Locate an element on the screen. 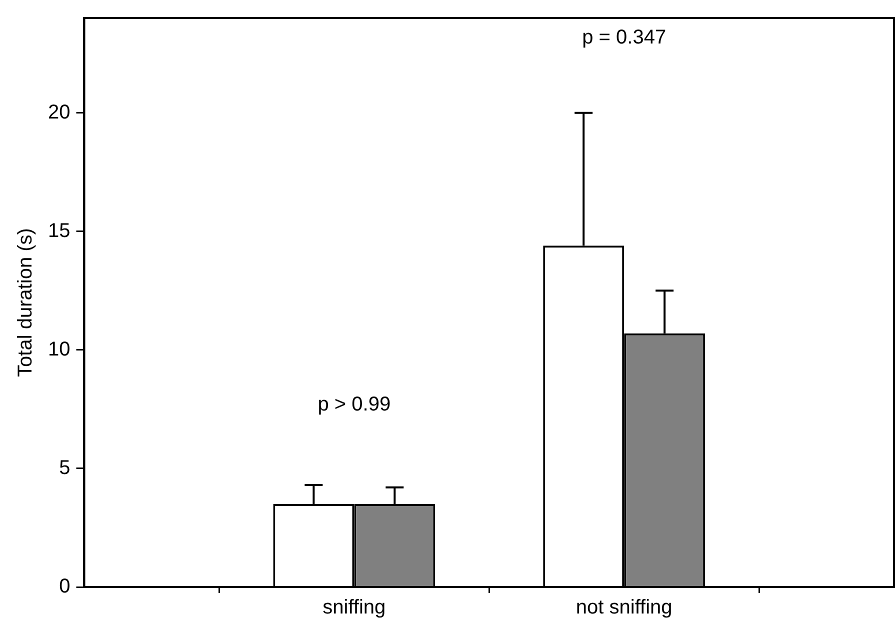 Image resolution: width=896 pixels, height=633 pixels. y-tick-label: 20 is located at coordinates (59, 112).